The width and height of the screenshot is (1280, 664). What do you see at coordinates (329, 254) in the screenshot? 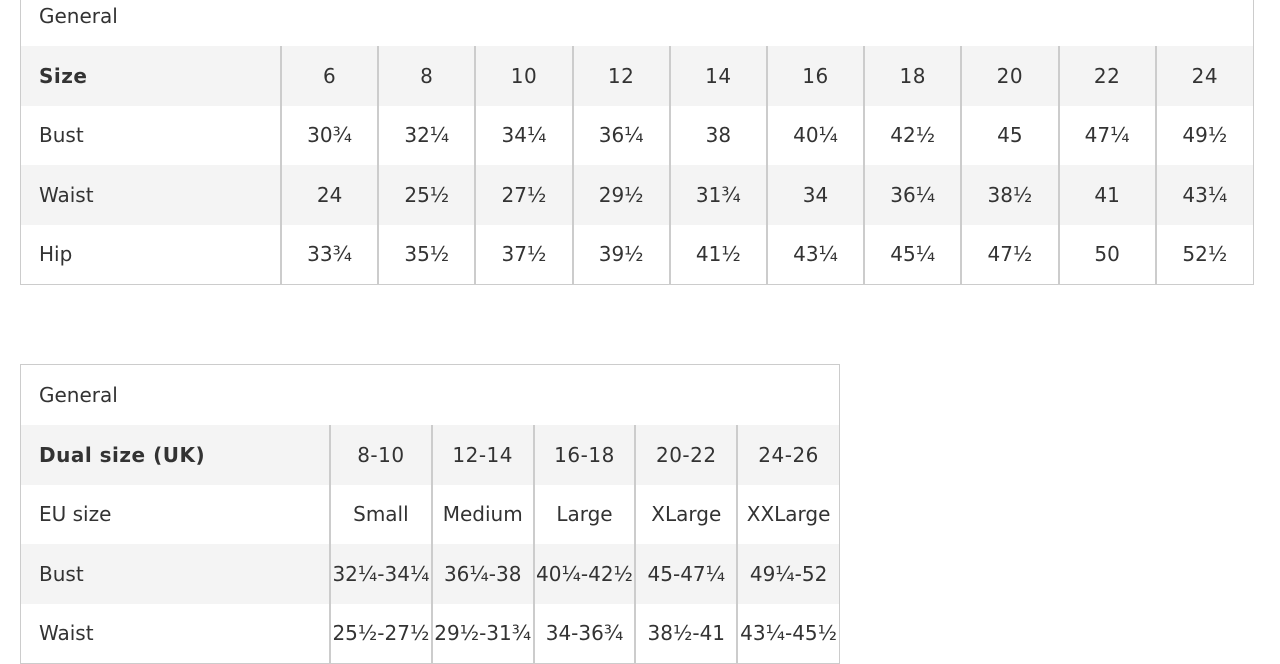
I see `table-cell: 33¾` at bounding box center [329, 254].